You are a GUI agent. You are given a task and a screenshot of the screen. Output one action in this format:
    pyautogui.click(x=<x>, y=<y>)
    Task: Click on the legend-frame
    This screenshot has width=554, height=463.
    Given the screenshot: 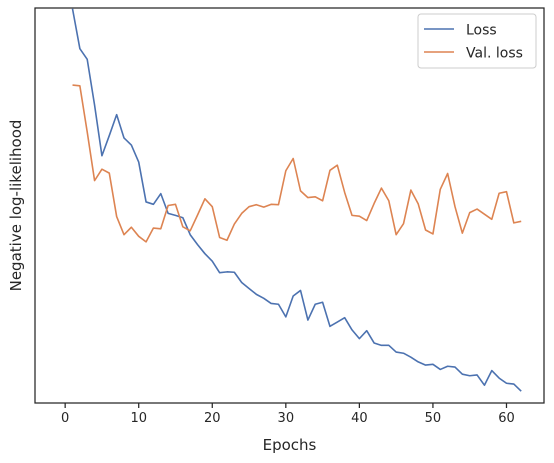 What is the action you would take?
    pyautogui.click(x=477, y=41)
    